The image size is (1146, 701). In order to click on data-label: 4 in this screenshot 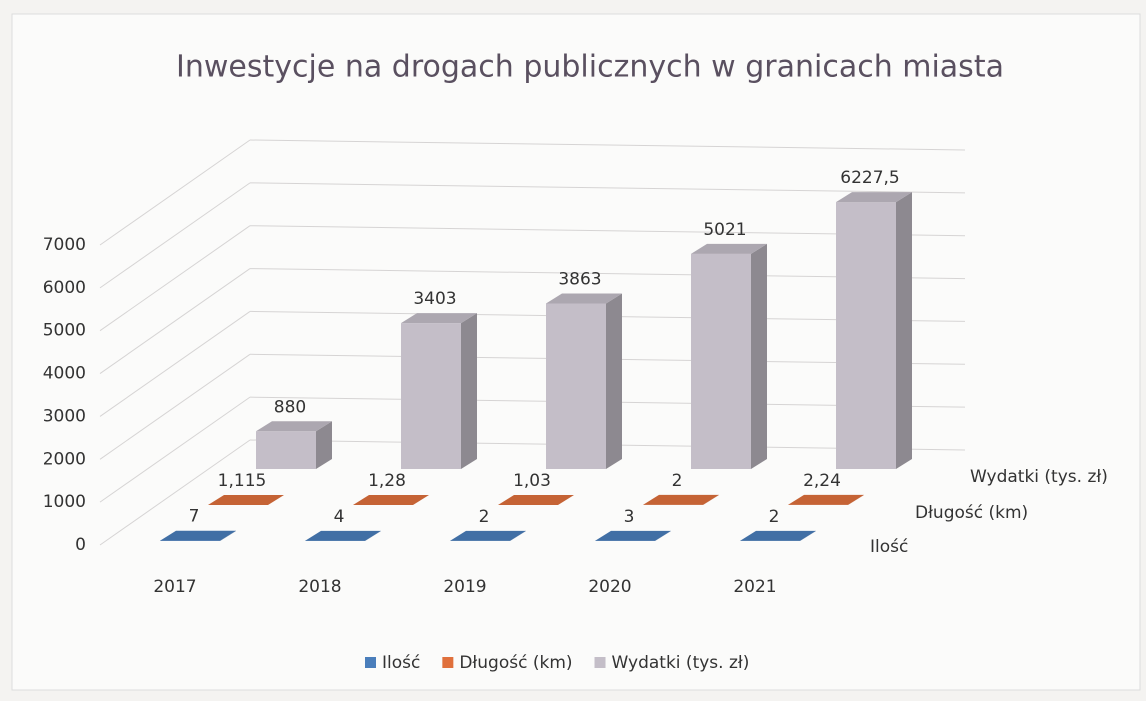, I will do `click(339, 517)`.